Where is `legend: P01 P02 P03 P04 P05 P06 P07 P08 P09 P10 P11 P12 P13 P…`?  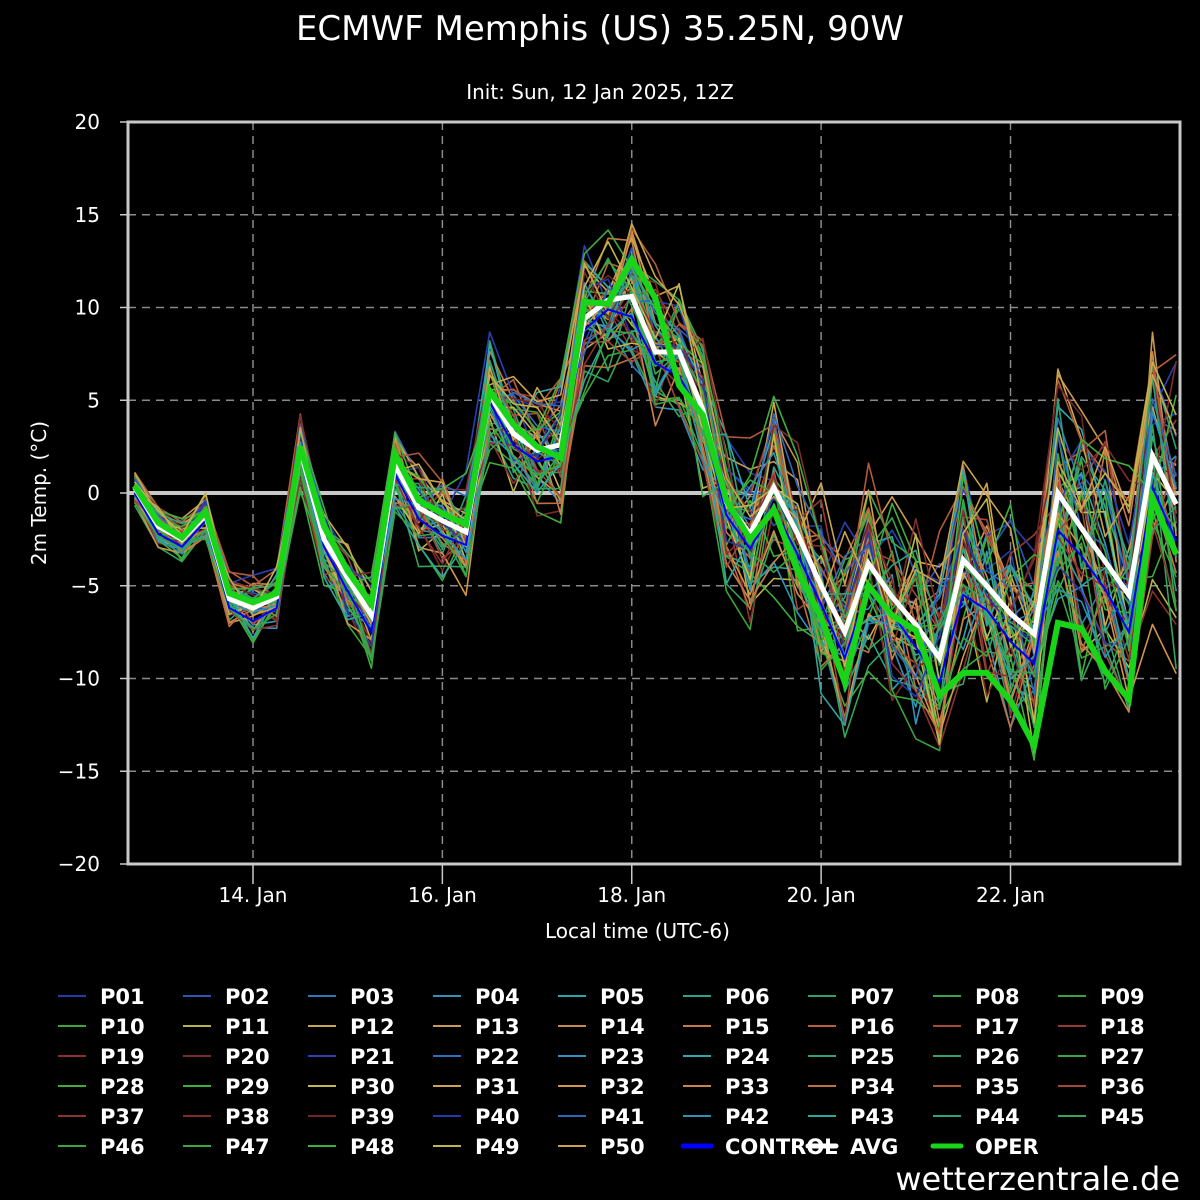 legend: P01 P02 P03 P04 P05 P06 P07 P08 P09 P10 P11 P12 P13 P… is located at coordinates (601, 1072).